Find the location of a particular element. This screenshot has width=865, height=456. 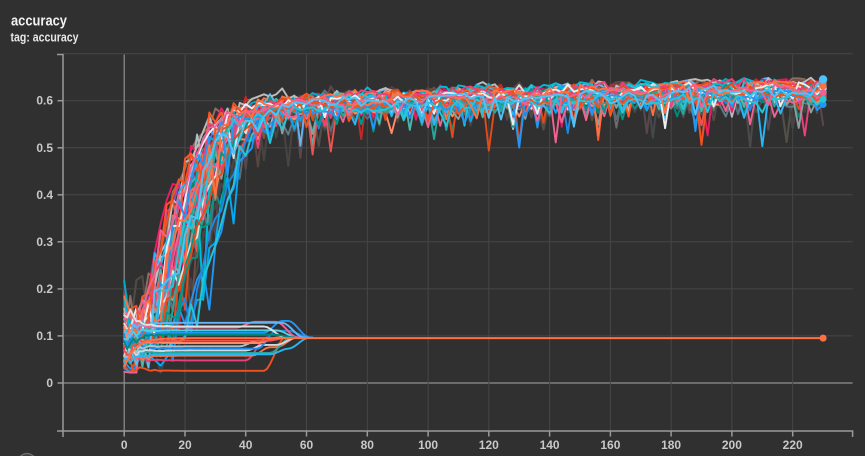

svg-text: 0.4 is located at coordinates (44, 195).